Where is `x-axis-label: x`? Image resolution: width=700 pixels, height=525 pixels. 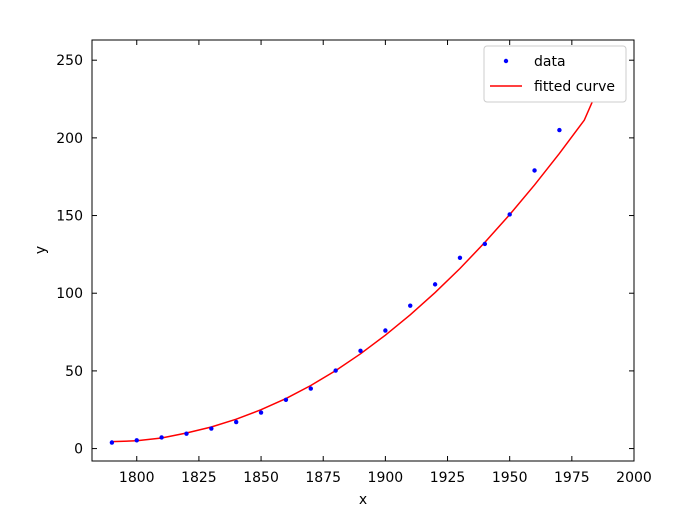 x-axis-label: x is located at coordinates (363, 500).